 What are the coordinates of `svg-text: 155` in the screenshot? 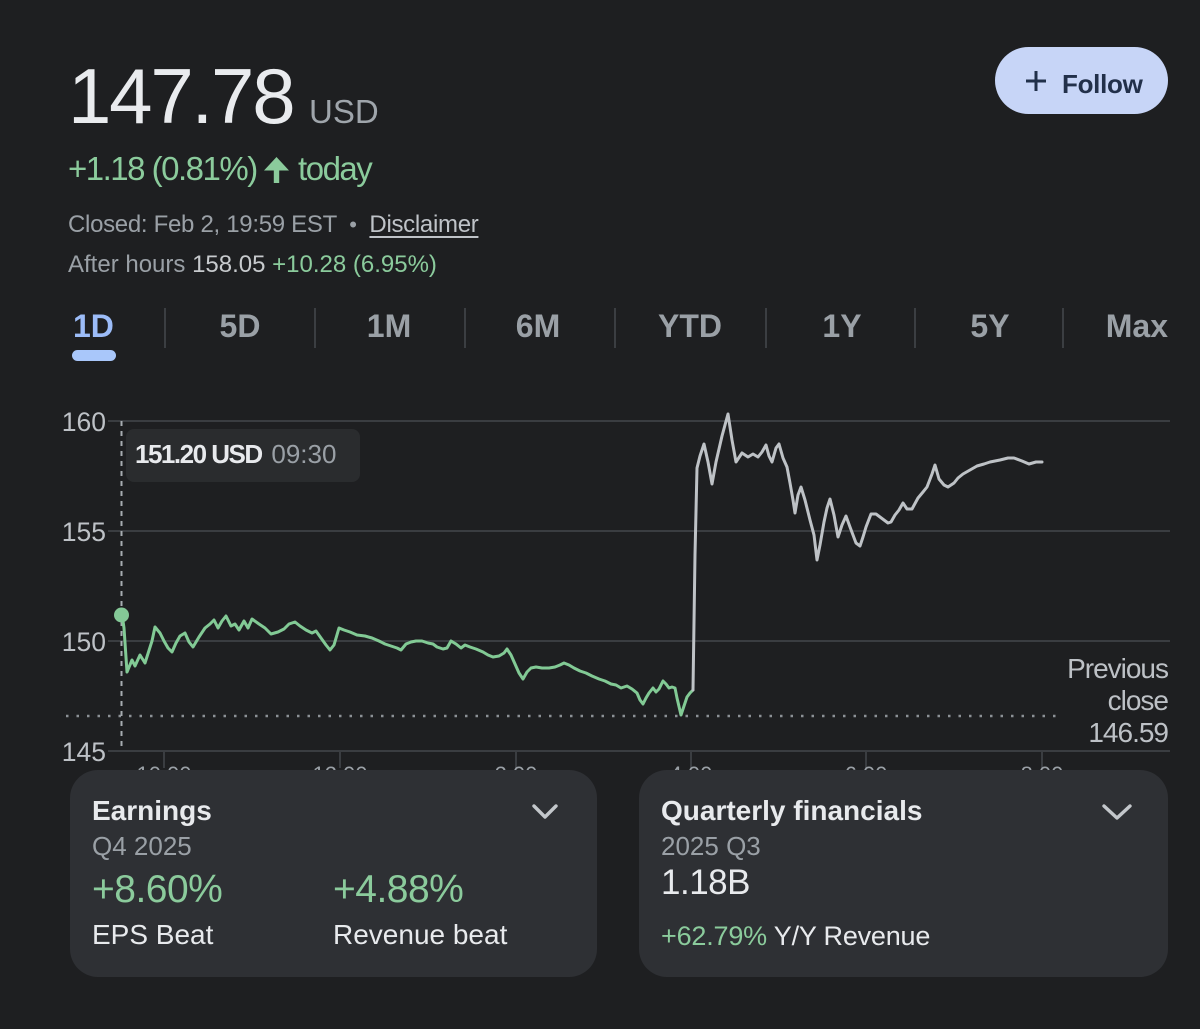 It's located at (84, 532).